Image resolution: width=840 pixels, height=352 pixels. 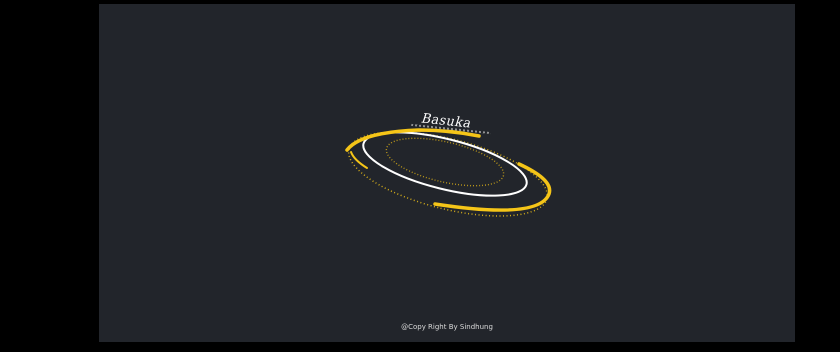 I want to click on yellow-arc-upper, so click(x=413, y=140).